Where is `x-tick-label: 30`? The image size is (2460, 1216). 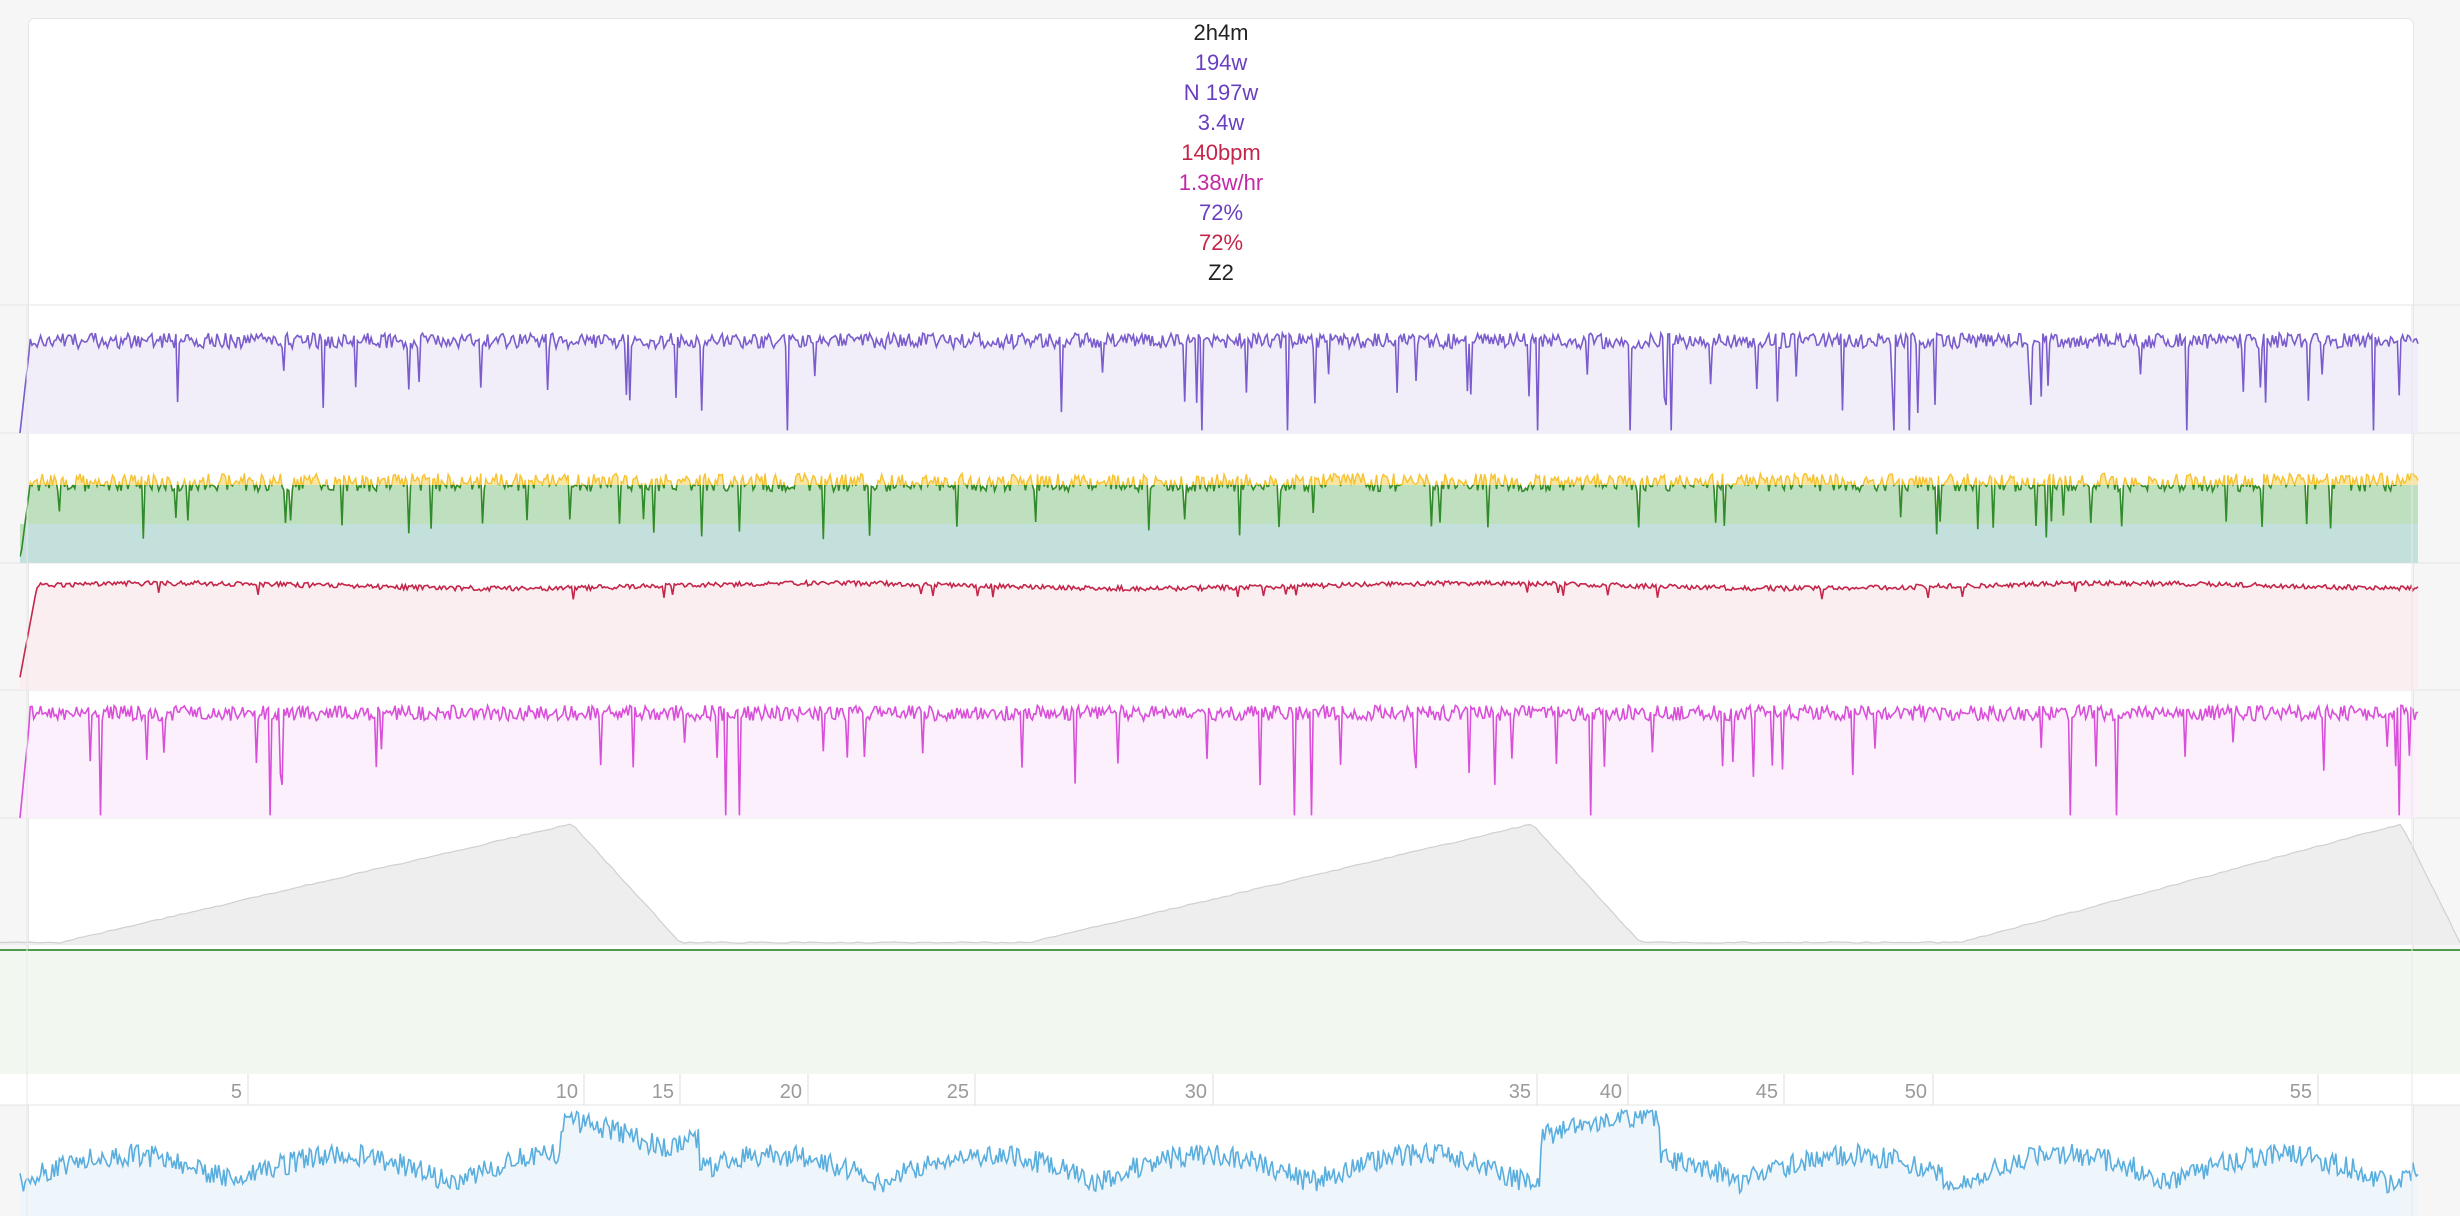
x-tick-label: 30 is located at coordinates (1196, 1092).